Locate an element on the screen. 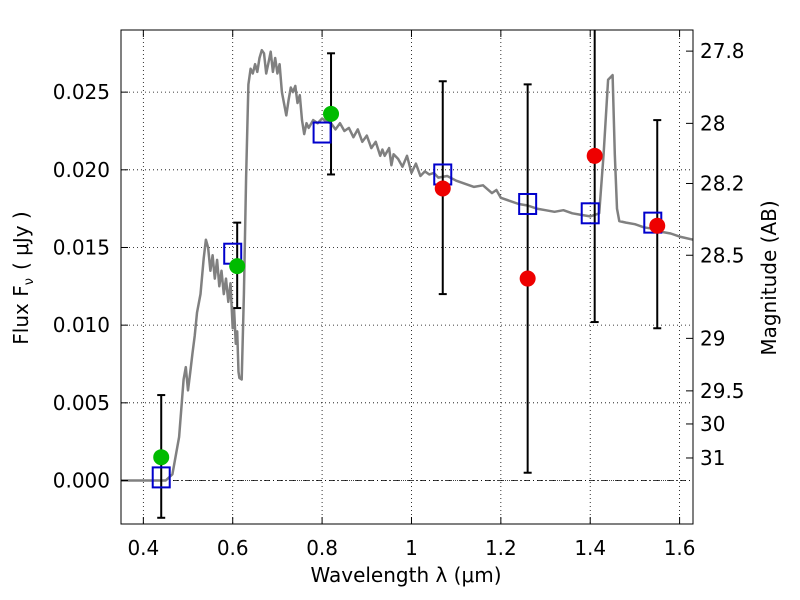 This screenshot has height=600, width=800. x-axis-label: Wavelength λ (μm) is located at coordinates (405, 575).